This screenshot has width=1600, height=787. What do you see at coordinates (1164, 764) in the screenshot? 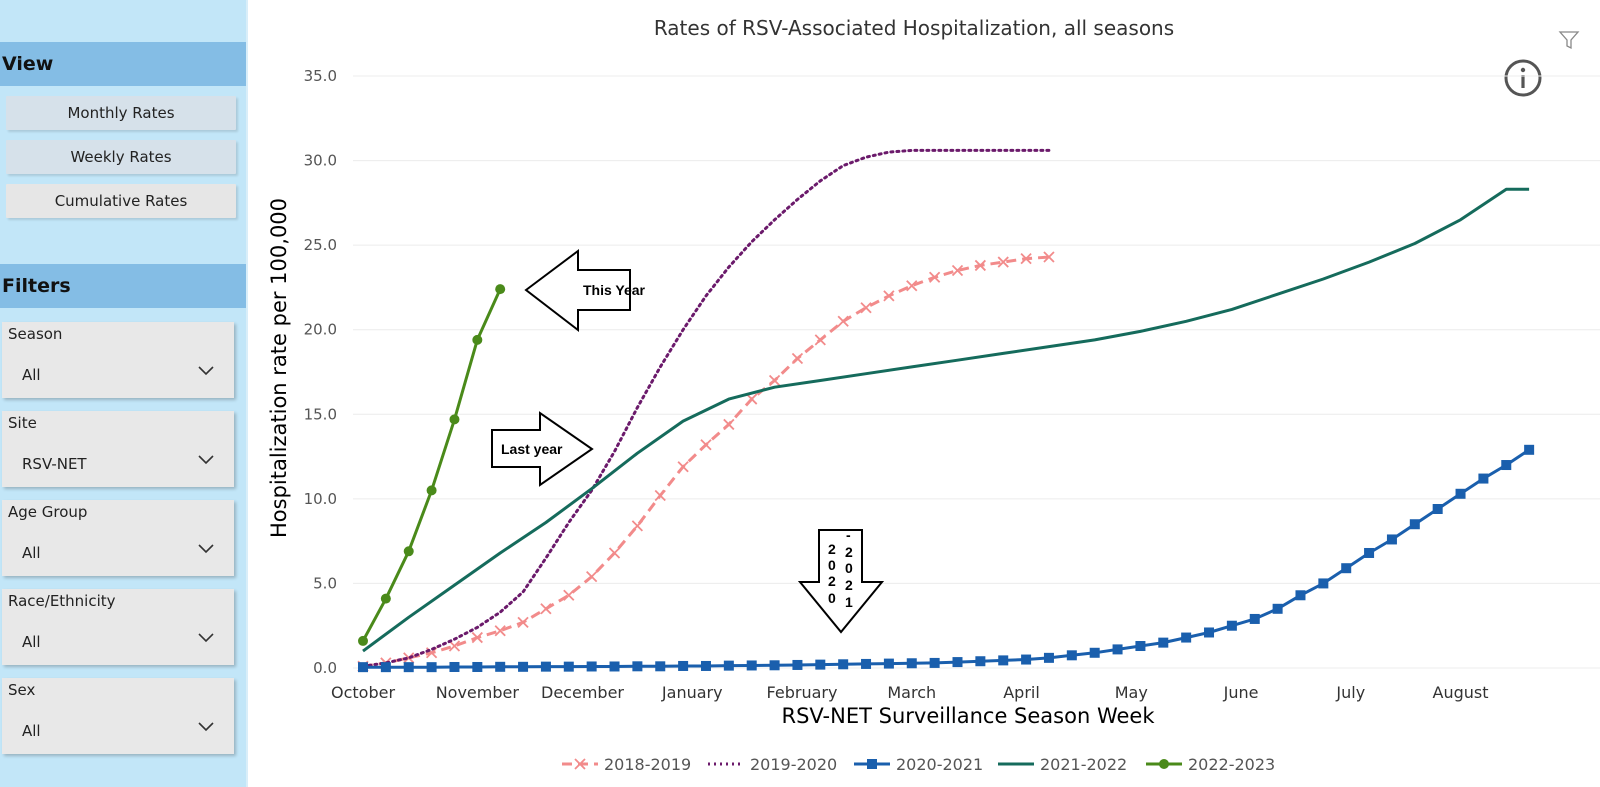
I see `legend-marker` at bounding box center [1164, 764].